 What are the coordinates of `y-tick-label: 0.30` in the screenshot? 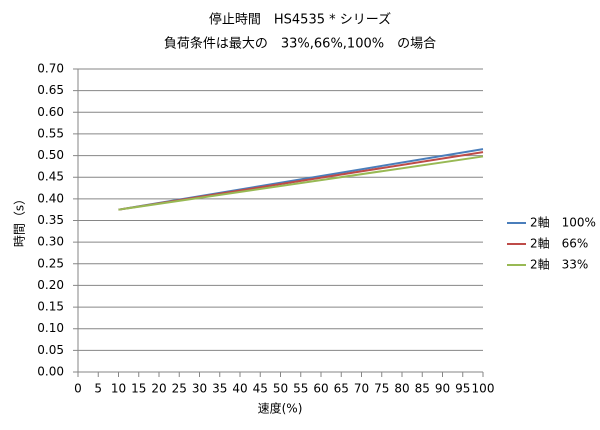 It's located at (50, 242).